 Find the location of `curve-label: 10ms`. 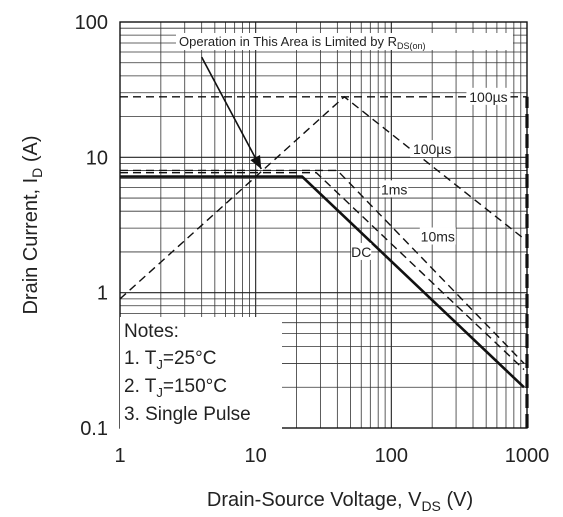

curve-label: 10ms is located at coordinates (438, 237).